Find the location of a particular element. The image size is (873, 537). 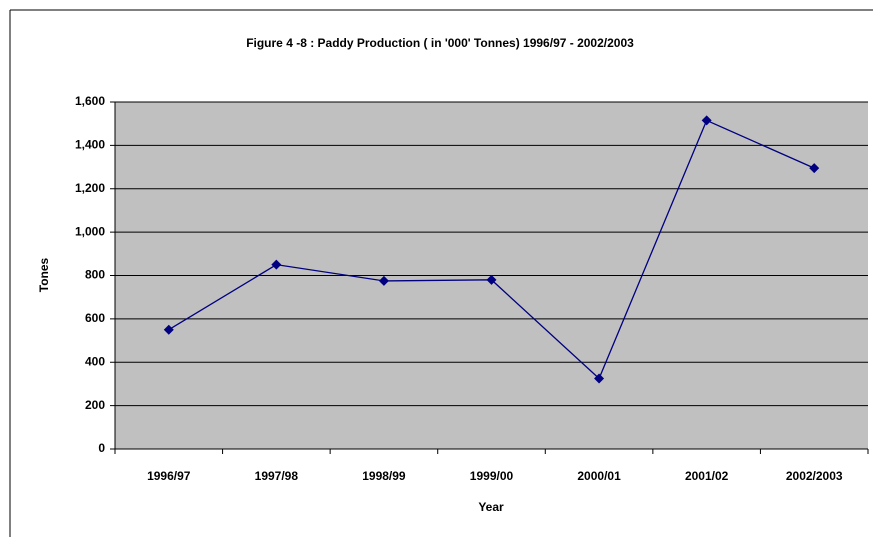

x-tick-label: 2000/01 is located at coordinates (599, 476).